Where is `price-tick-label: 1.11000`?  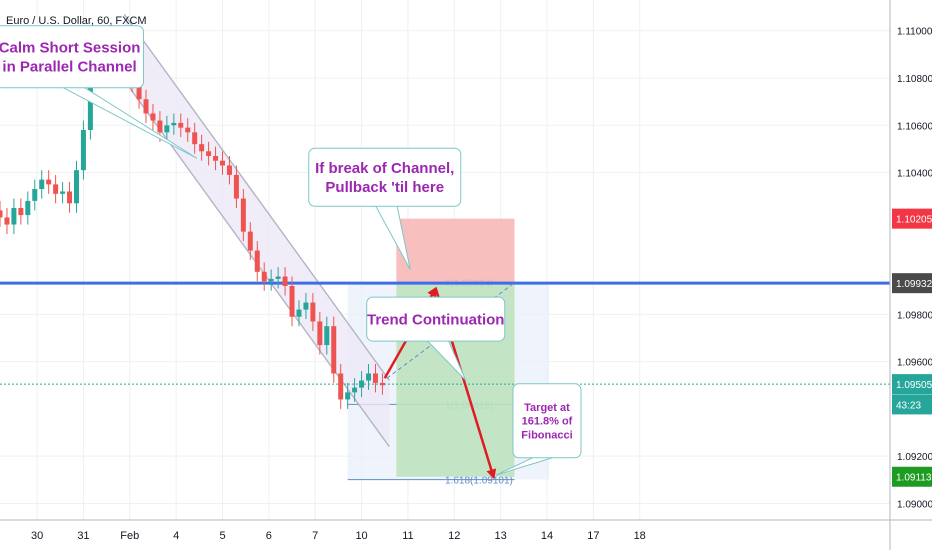 price-tick-label: 1.11000 is located at coordinates (914, 32).